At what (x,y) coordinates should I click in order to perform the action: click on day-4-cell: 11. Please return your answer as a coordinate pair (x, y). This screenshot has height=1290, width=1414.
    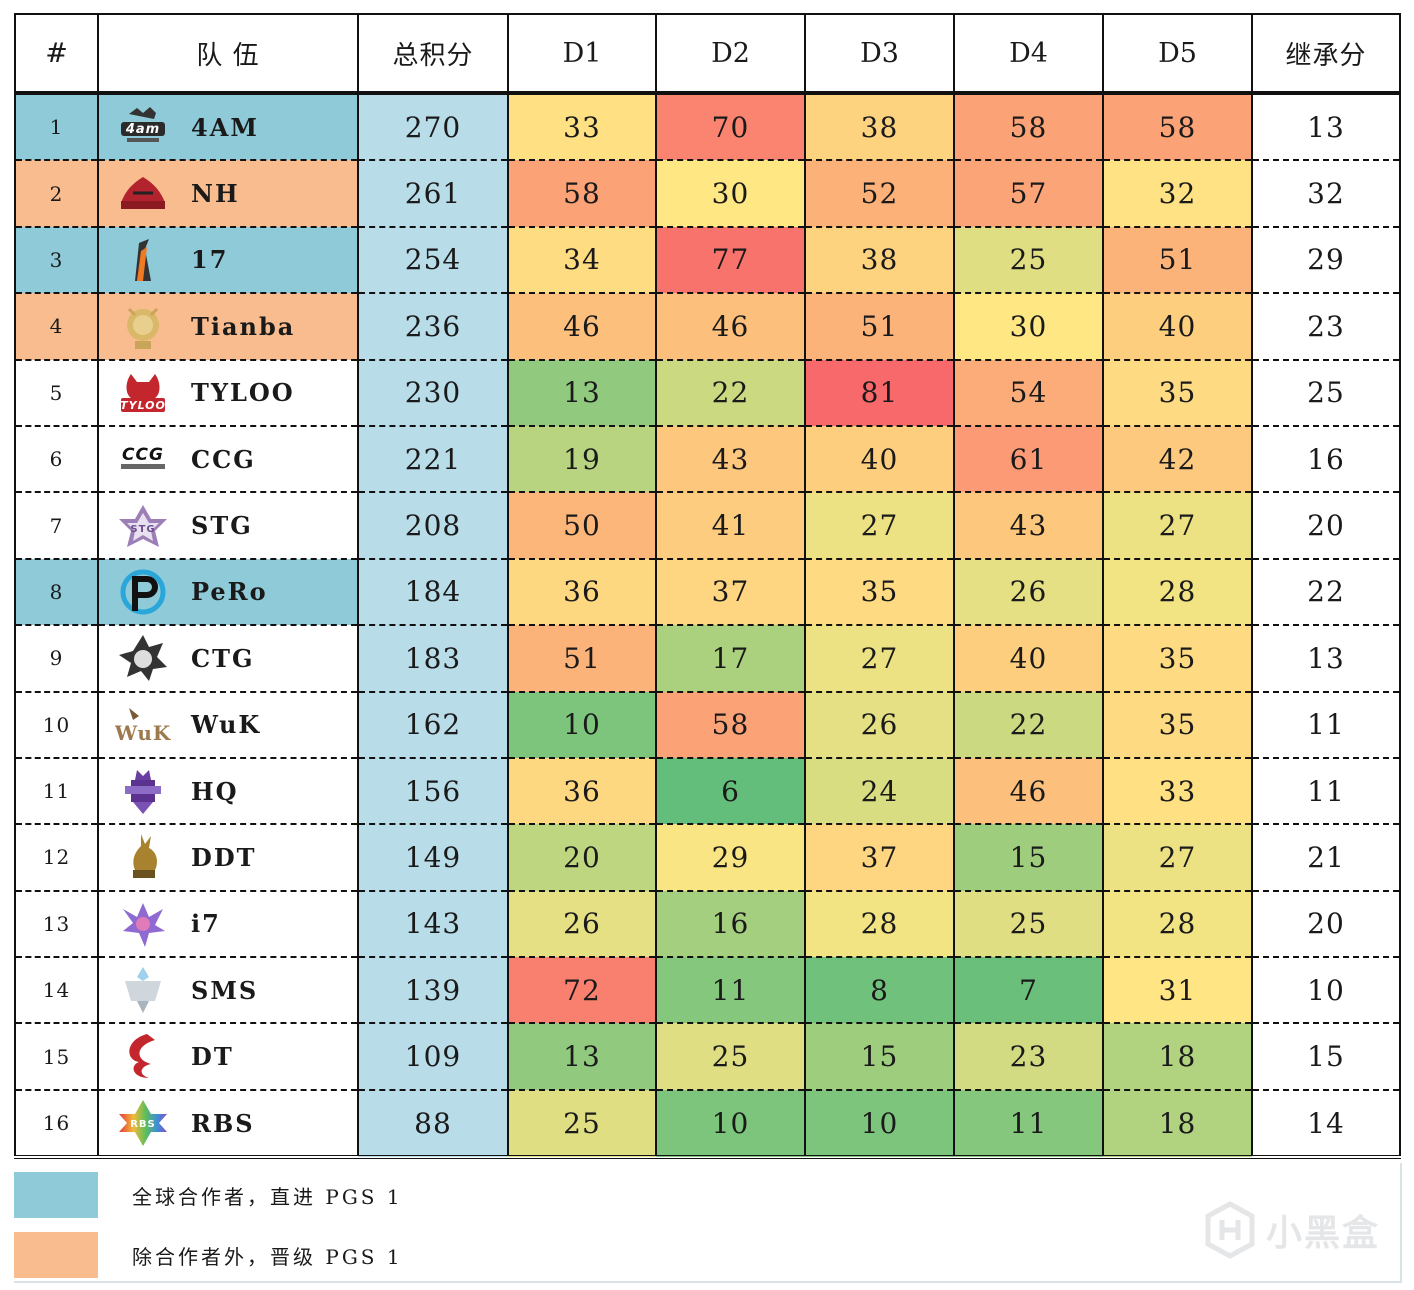
    Looking at the image, I should click on (1028, 1124).